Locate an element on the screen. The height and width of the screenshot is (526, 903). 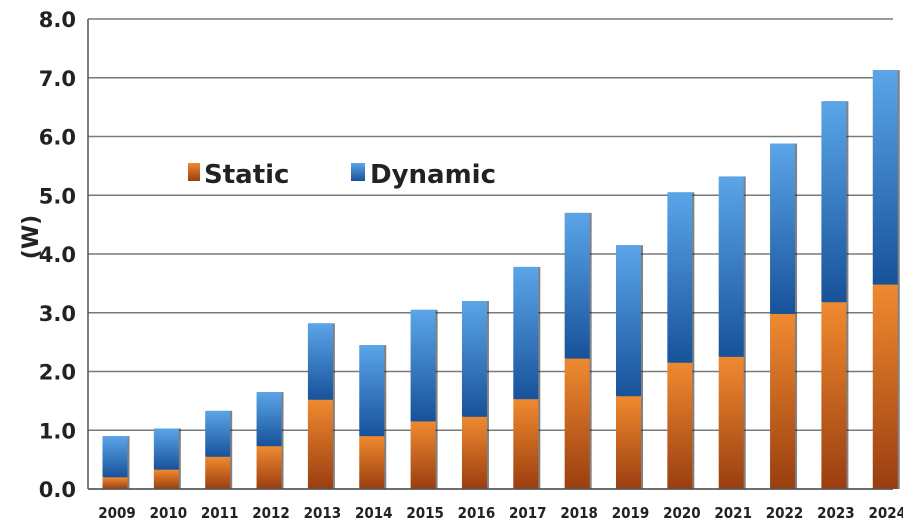
y-tick-label: 8.0 is located at coordinates (57, 20).